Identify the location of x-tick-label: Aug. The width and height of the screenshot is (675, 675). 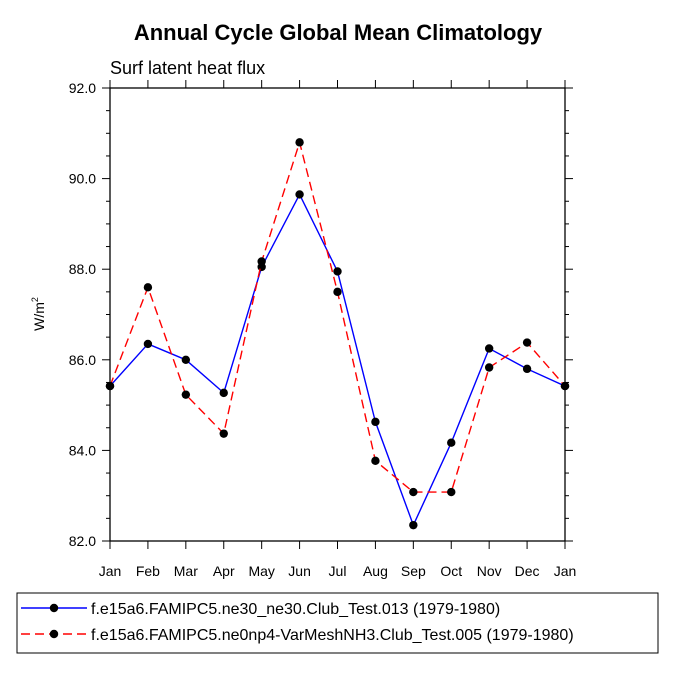
(375, 571).